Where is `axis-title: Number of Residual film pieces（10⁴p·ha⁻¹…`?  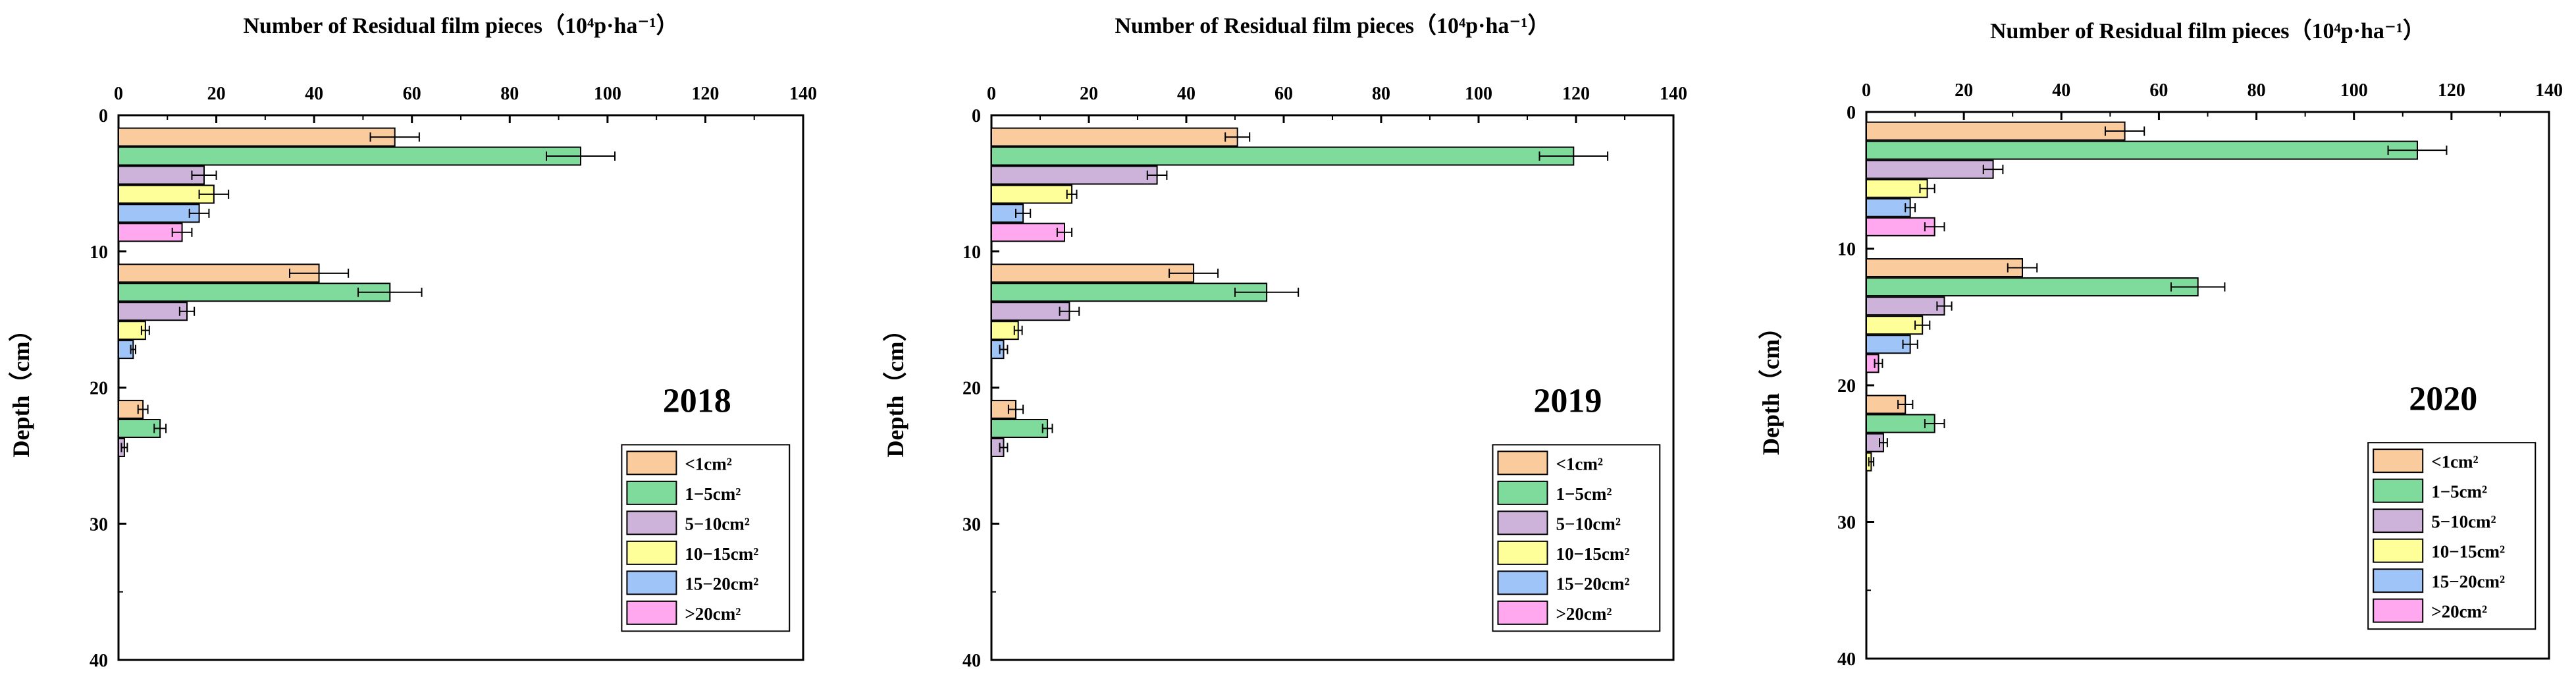
axis-title: Number of Residual film pieces（10⁴p·ha⁻¹… is located at coordinates (2207, 30).